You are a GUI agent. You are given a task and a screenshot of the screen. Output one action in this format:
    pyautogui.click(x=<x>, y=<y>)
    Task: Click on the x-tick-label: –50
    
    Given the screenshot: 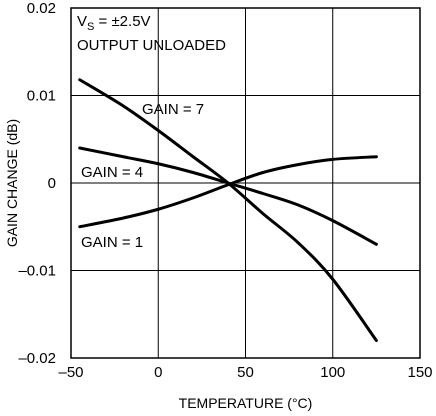 What is the action you would take?
    pyautogui.click(x=70, y=372)
    